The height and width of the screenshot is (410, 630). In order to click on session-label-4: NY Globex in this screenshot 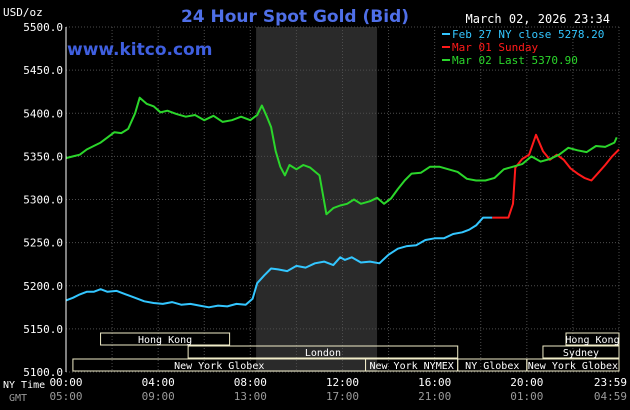, I will do `click(492, 366)`.